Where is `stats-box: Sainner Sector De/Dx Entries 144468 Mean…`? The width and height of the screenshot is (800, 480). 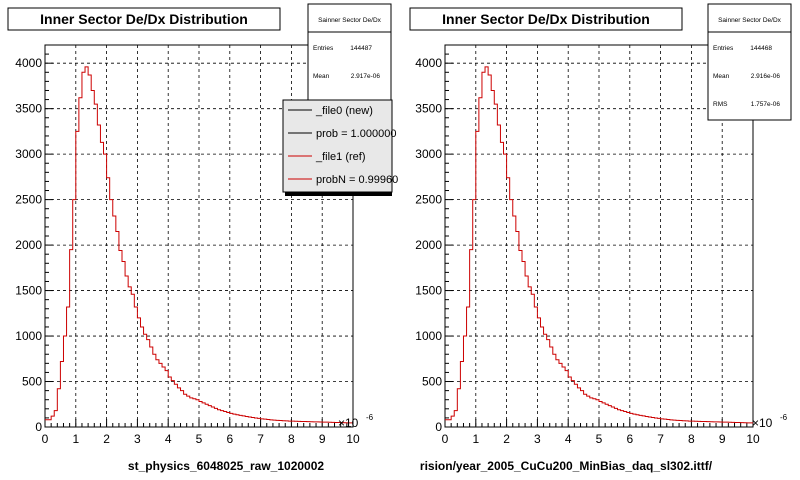 stats-box: Sainner Sector De/Dx Entries 144468 Mean… is located at coordinates (749, 62).